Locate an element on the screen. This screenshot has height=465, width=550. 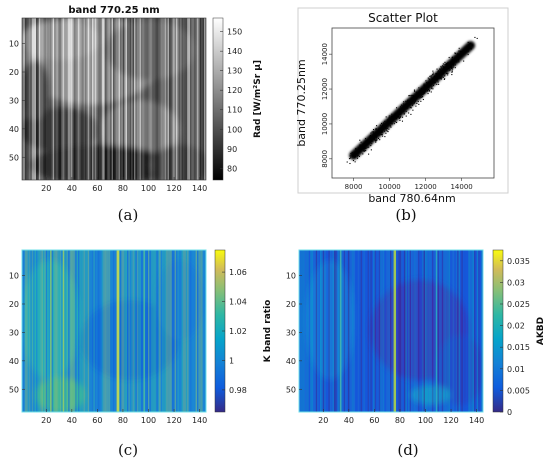
y-tick-label: 40 is located at coordinates (14, 129).